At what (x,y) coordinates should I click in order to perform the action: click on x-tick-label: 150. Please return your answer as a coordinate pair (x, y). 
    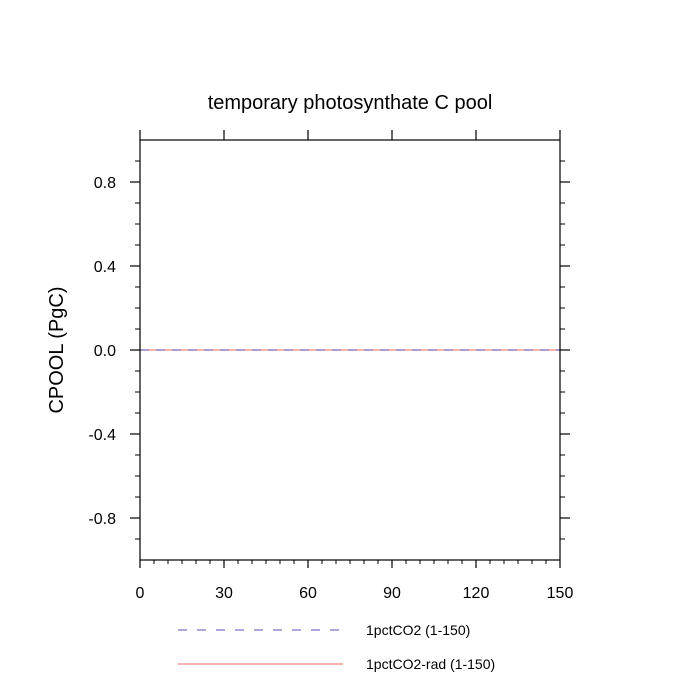
    Looking at the image, I should click on (560, 593).